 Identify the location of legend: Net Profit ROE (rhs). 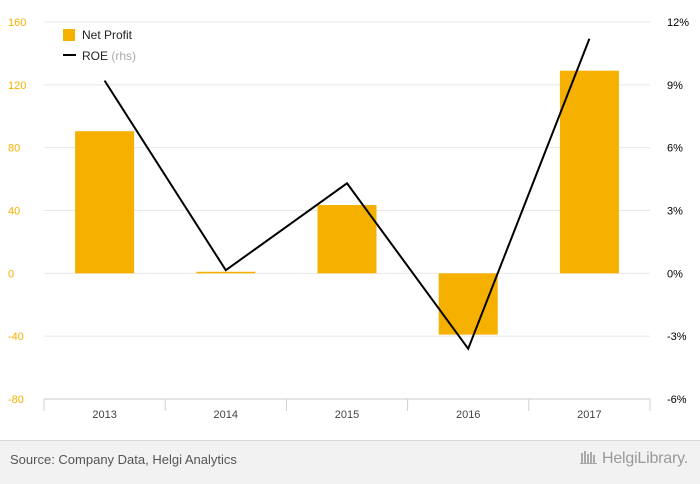
(99, 45).